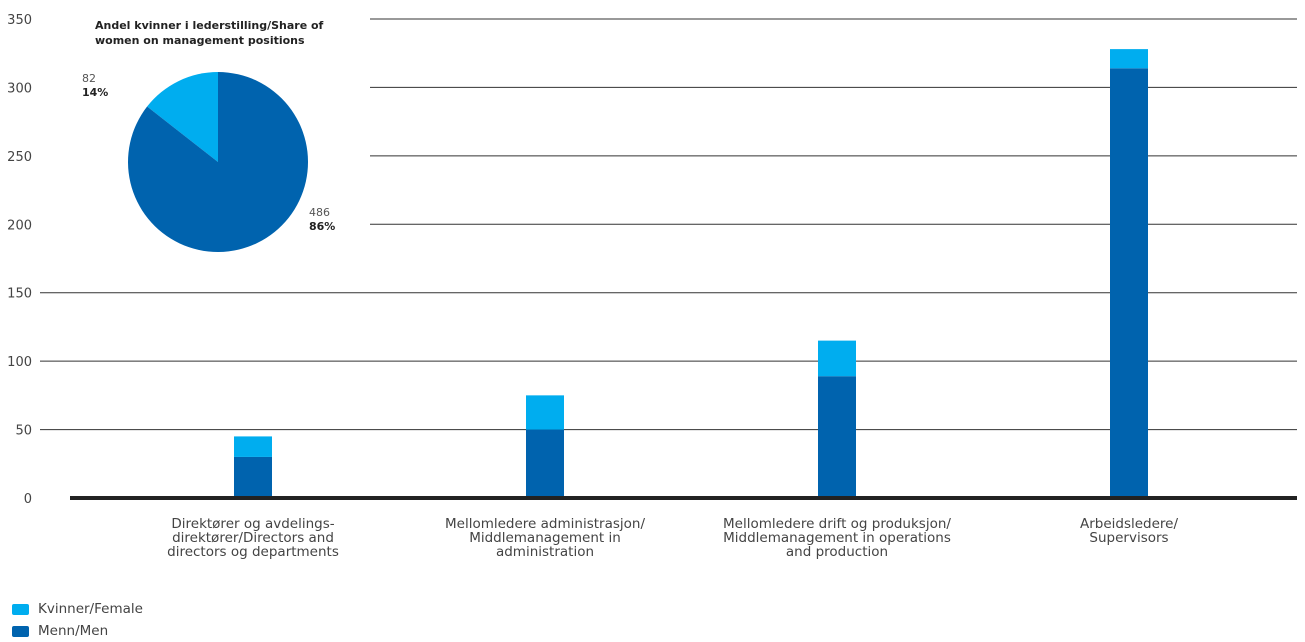 This screenshot has height=642, width=1305. Describe the element at coordinates (28, 499) in the screenshot. I see `y-tick-label: 0` at that location.